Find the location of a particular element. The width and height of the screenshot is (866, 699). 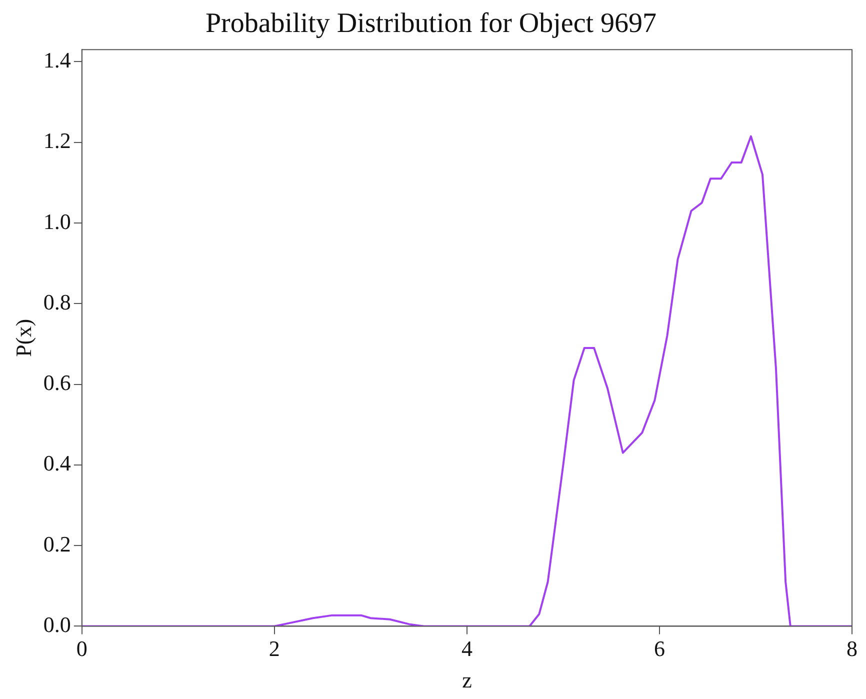

y-tick-label: 0.2 is located at coordinates (57, 543).